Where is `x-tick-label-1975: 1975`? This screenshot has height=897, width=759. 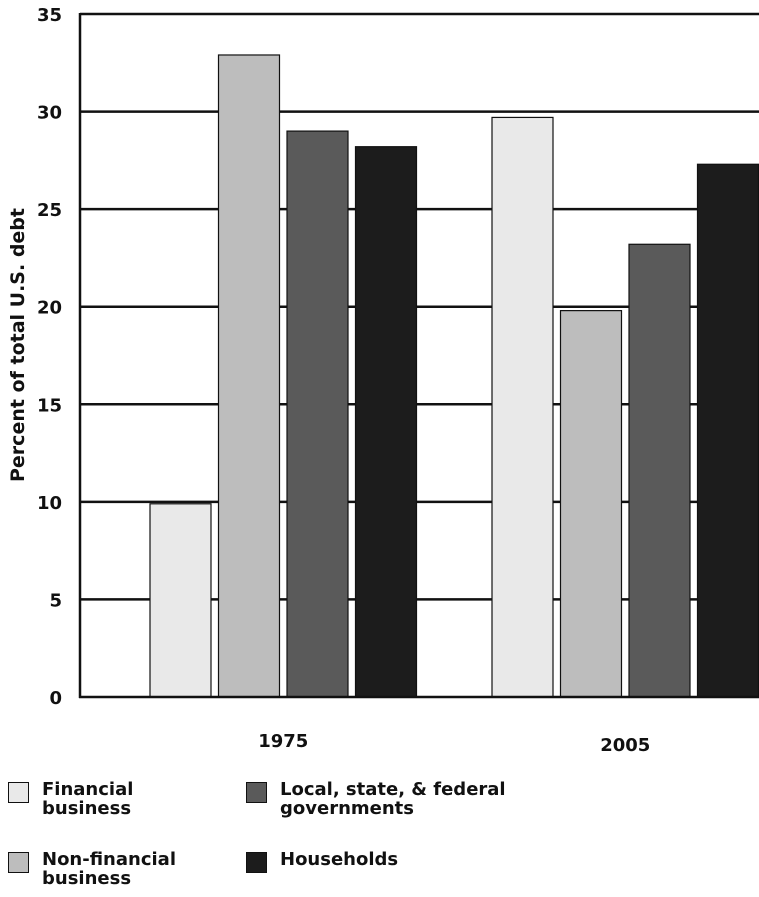 x-tick-label-1975: 1975 is located at coordinates (283, 741).